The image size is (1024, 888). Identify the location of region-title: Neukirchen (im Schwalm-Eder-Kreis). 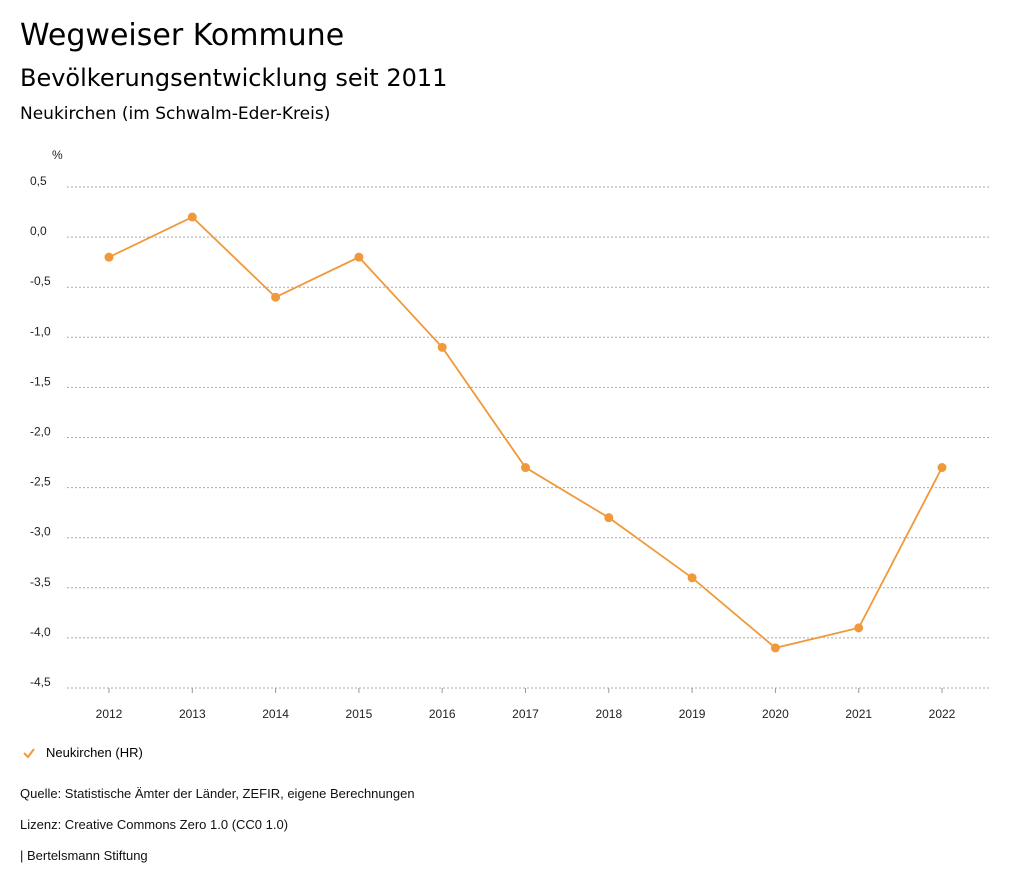
(175, 114).